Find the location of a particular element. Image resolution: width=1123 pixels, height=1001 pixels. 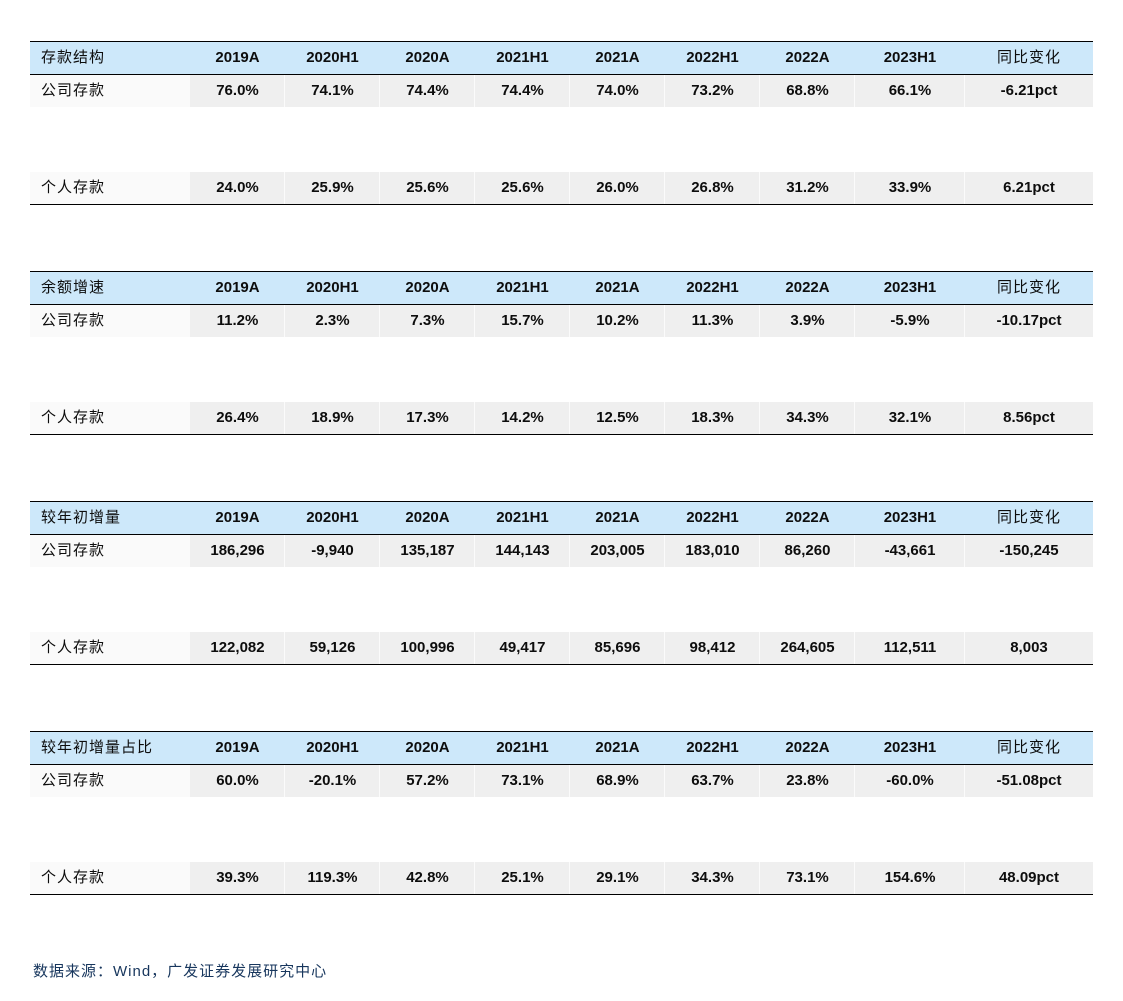

value-cell: 264,605 is located at coordinates (807, 648).